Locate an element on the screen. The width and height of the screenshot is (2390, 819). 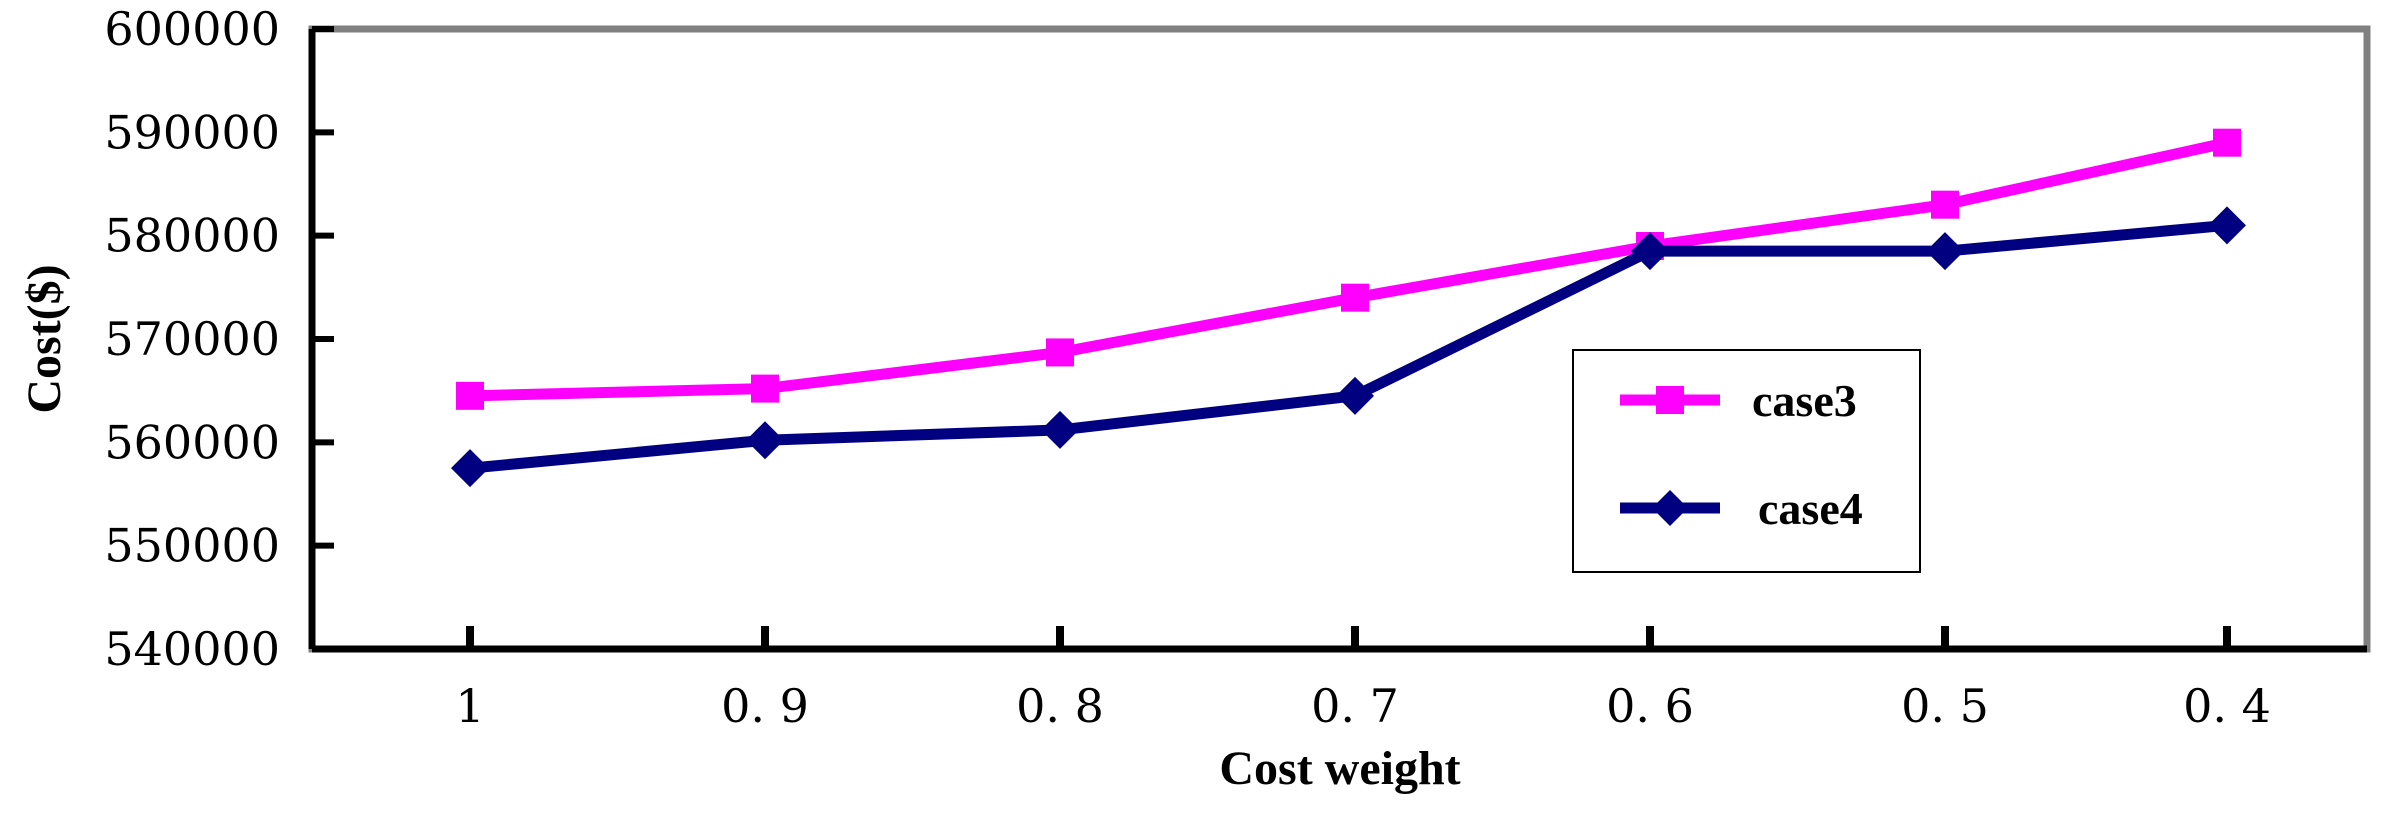
y-tick-label: 560000 is located at coordinates (192, 442).